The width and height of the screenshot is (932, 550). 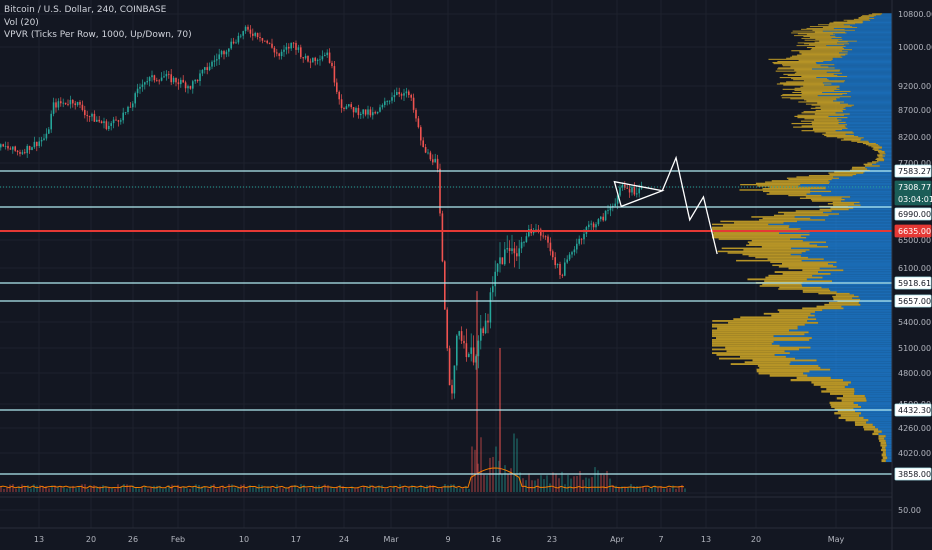 What do you see at coordinates (98, 35) in the screenshot?
I see `legend-vpvr: VPVR (Ticks Per Row, 1000, Up/Down, 70)` at bounding box center [98, 35].